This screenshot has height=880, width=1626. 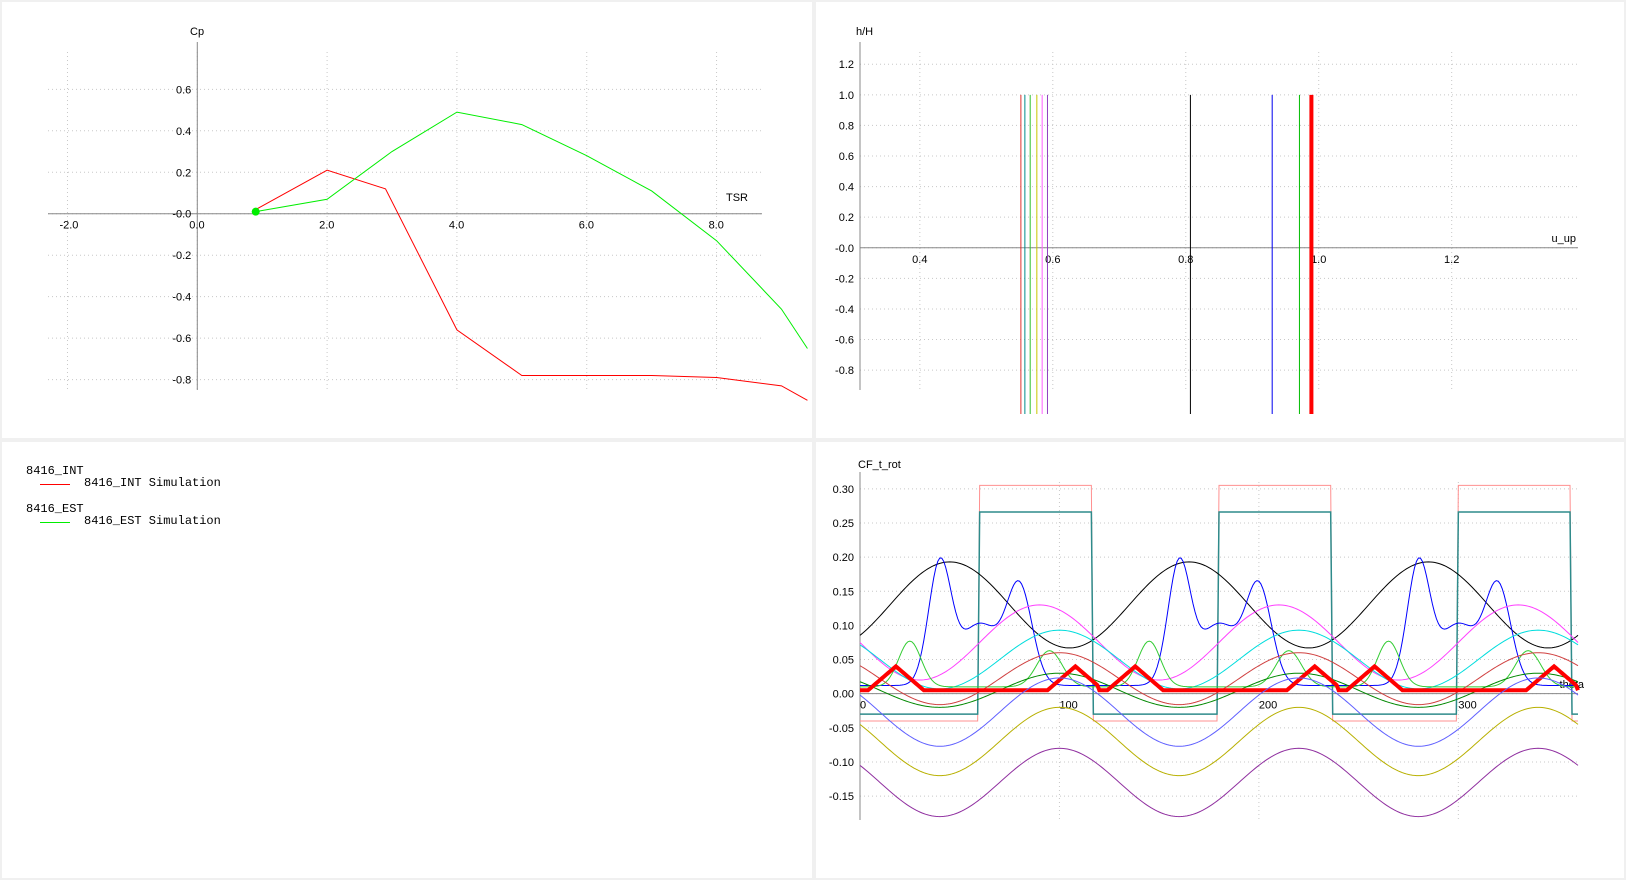 I want to click on x-tick-label: 0.8, so click(x=1185, y=260).